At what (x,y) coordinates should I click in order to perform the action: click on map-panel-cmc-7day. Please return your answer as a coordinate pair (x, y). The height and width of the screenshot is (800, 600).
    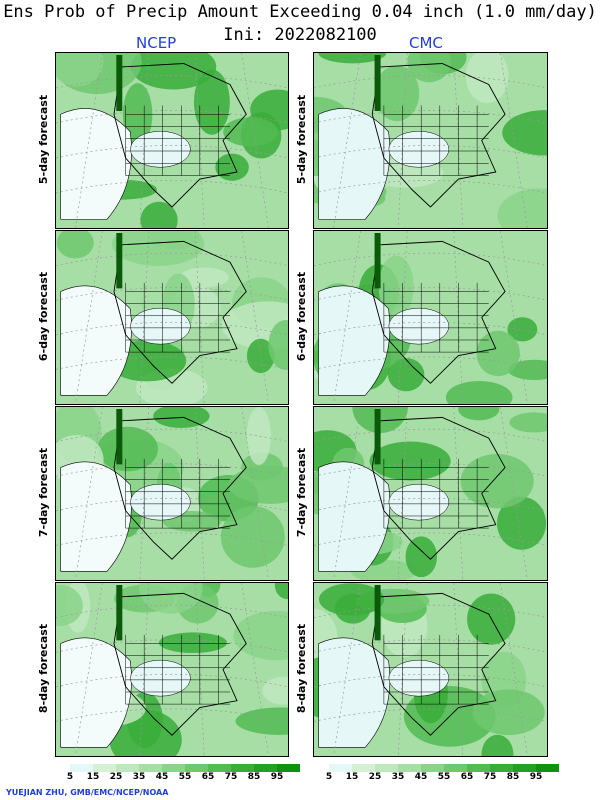
    Looking at the image, I should click on (430, 493).